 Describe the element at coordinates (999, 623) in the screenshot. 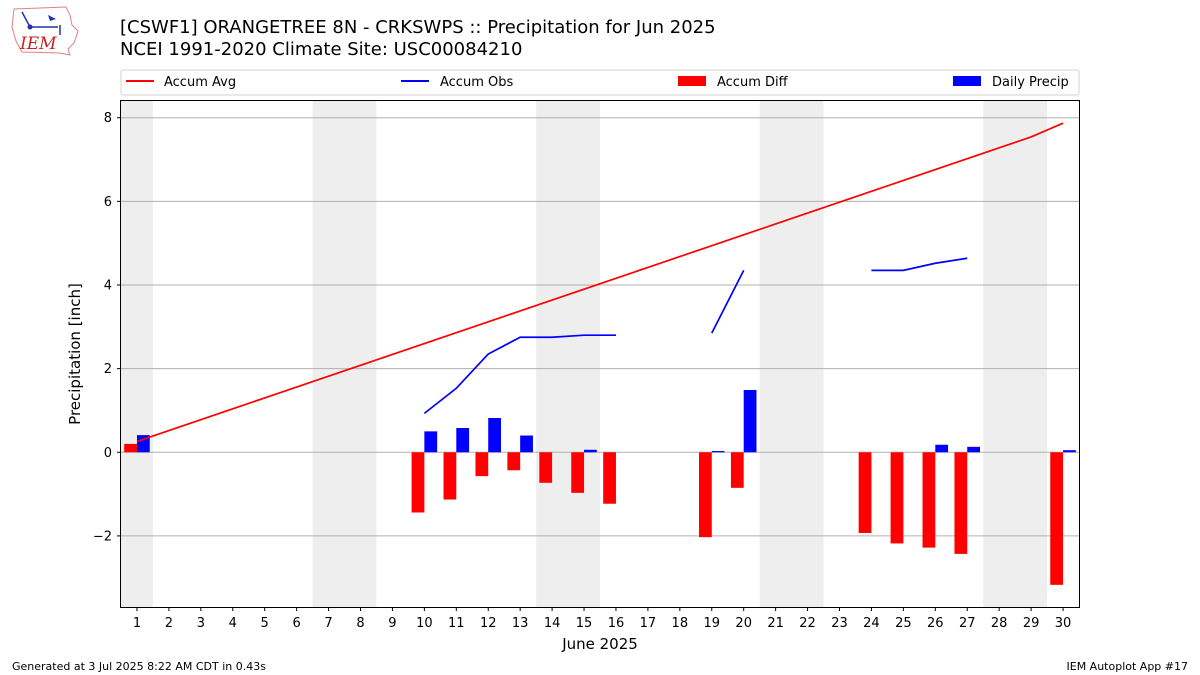

I see `x-tick-label: 28` at that location.